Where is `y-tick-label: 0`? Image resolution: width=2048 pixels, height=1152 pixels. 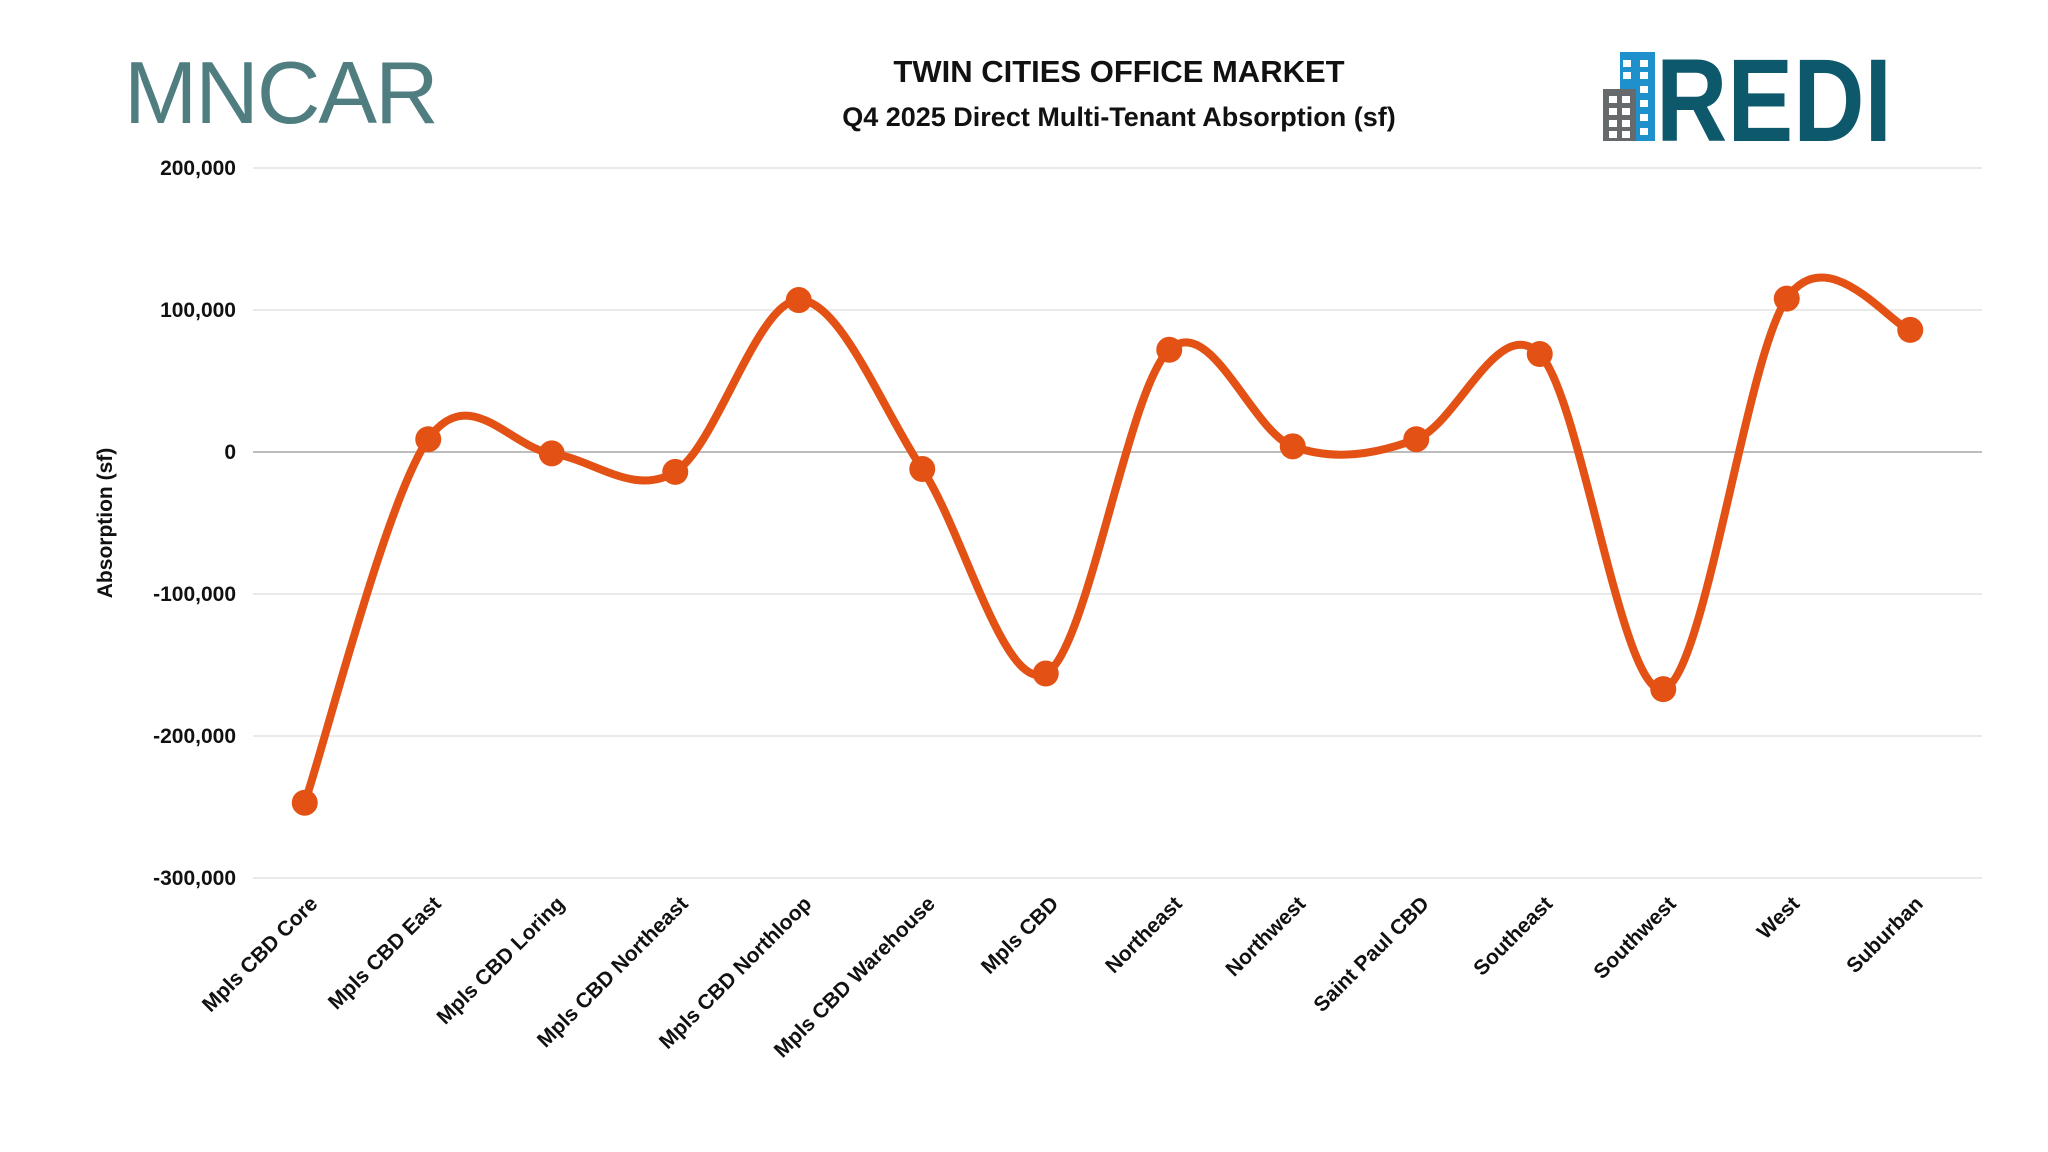 y-tick-label: 0 is located at coordinates (230, 452).